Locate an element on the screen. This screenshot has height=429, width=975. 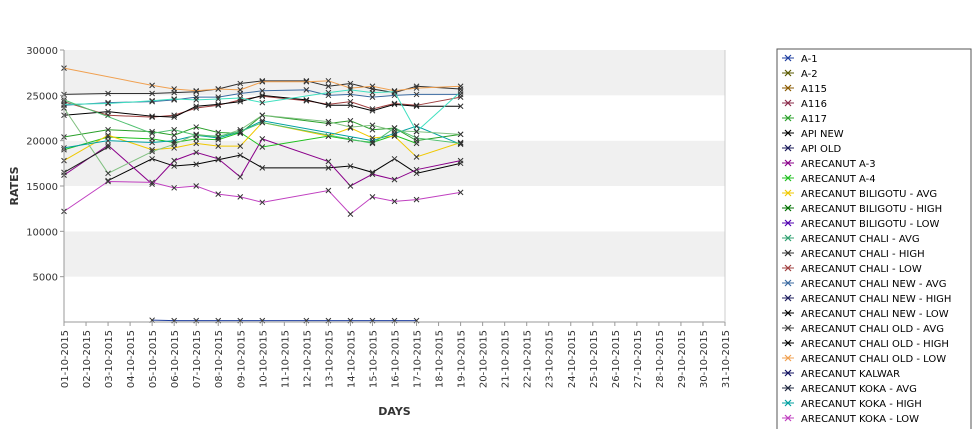
legend-item: ARECANUT A-4 is located at coordinates (829, 179).